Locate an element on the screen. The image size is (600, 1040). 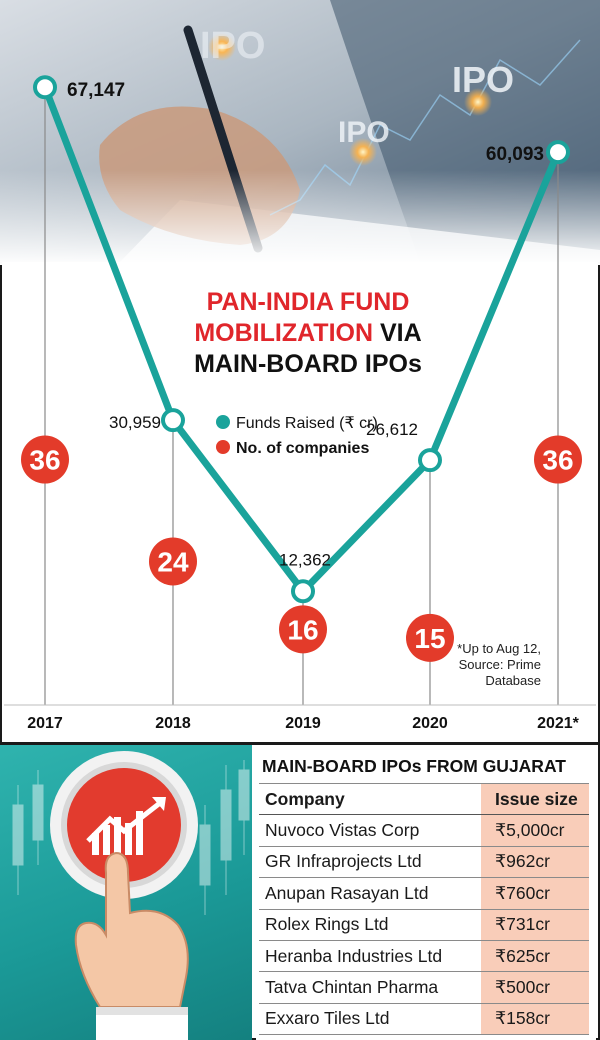
year-label-1: 2018 is located at coordinates (173, 723).